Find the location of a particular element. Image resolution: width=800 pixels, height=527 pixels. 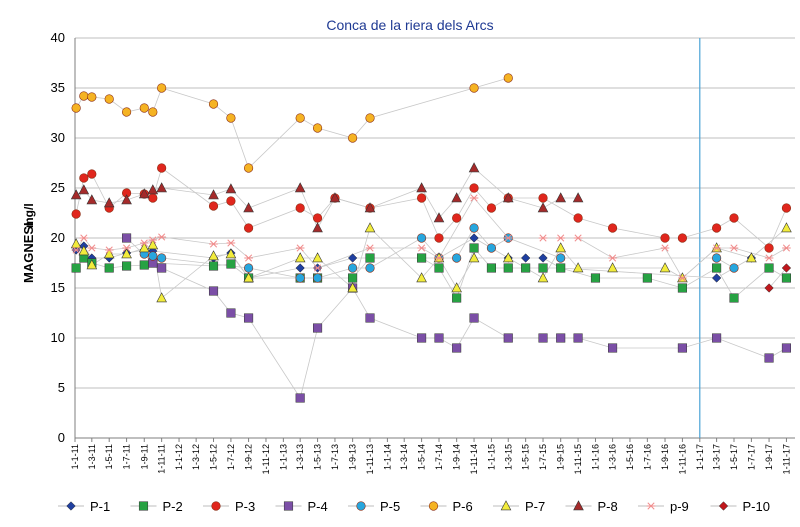

y-tick-label: 15 is located at coordinates (58, 287).